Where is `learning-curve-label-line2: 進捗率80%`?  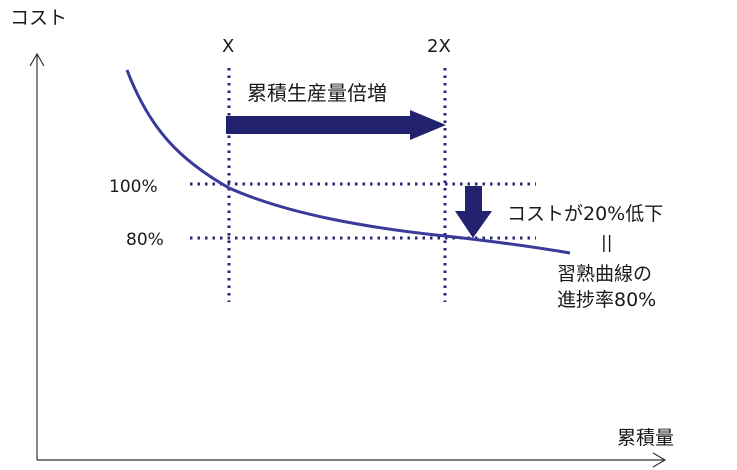
learning-curve-label-line2: 進捗率80% is located at coordinates (606, 300).